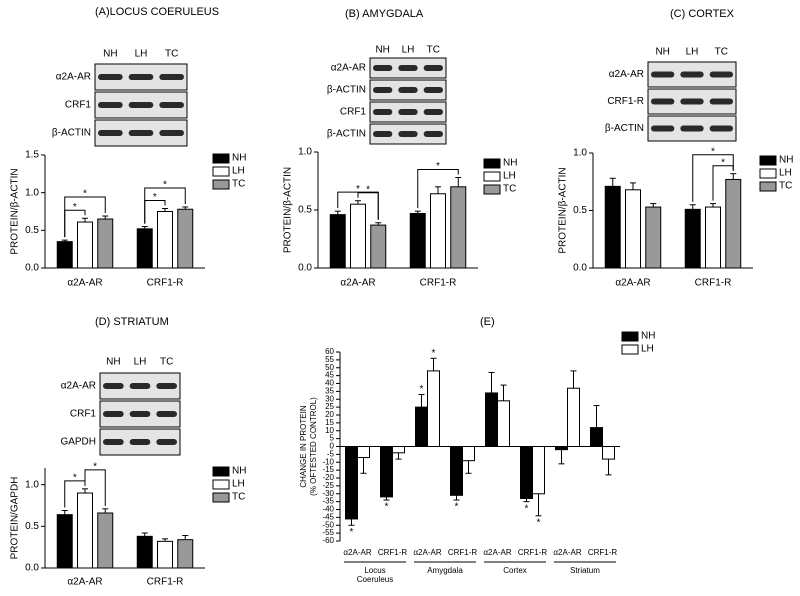 The width and height of the screenshot is (800, 596). Describe the element at coordinates (445, 570) in the screenshot. I see `group-label: Amygdala` at that location.